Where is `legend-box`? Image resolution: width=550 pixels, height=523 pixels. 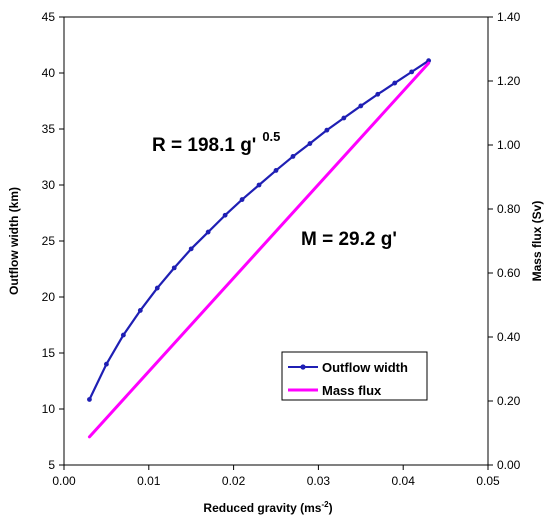 legend-box is located at coordinates (354, 376).